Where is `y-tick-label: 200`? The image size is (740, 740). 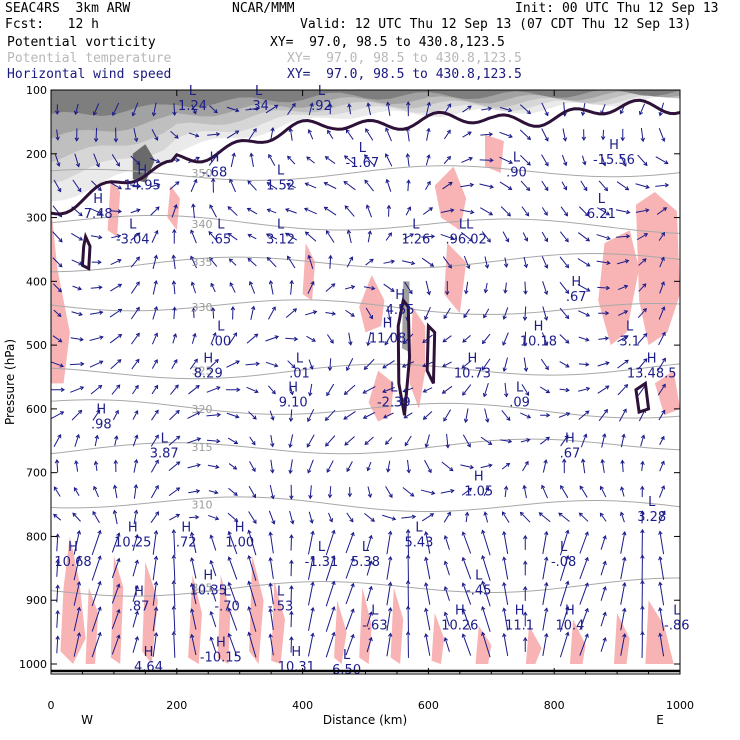 y-tick-label: 200 is located at coordinates (36, 154).